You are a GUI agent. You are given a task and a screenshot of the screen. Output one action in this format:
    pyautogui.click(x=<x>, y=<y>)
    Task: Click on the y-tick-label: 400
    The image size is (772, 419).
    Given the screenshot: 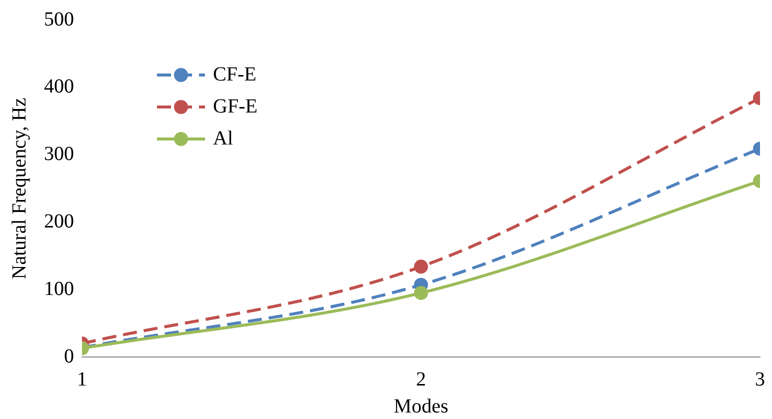 What is the action you would take?
    pyautogui.click(x=59, y=87)
    